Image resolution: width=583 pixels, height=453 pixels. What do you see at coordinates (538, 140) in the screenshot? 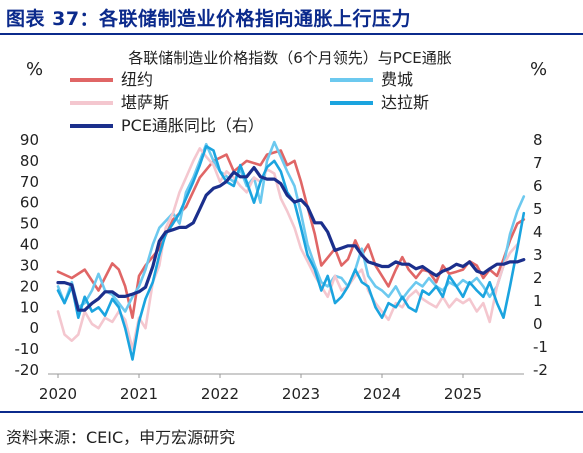
I see `right-tick-label: 8` at bounding box center [538, 140].